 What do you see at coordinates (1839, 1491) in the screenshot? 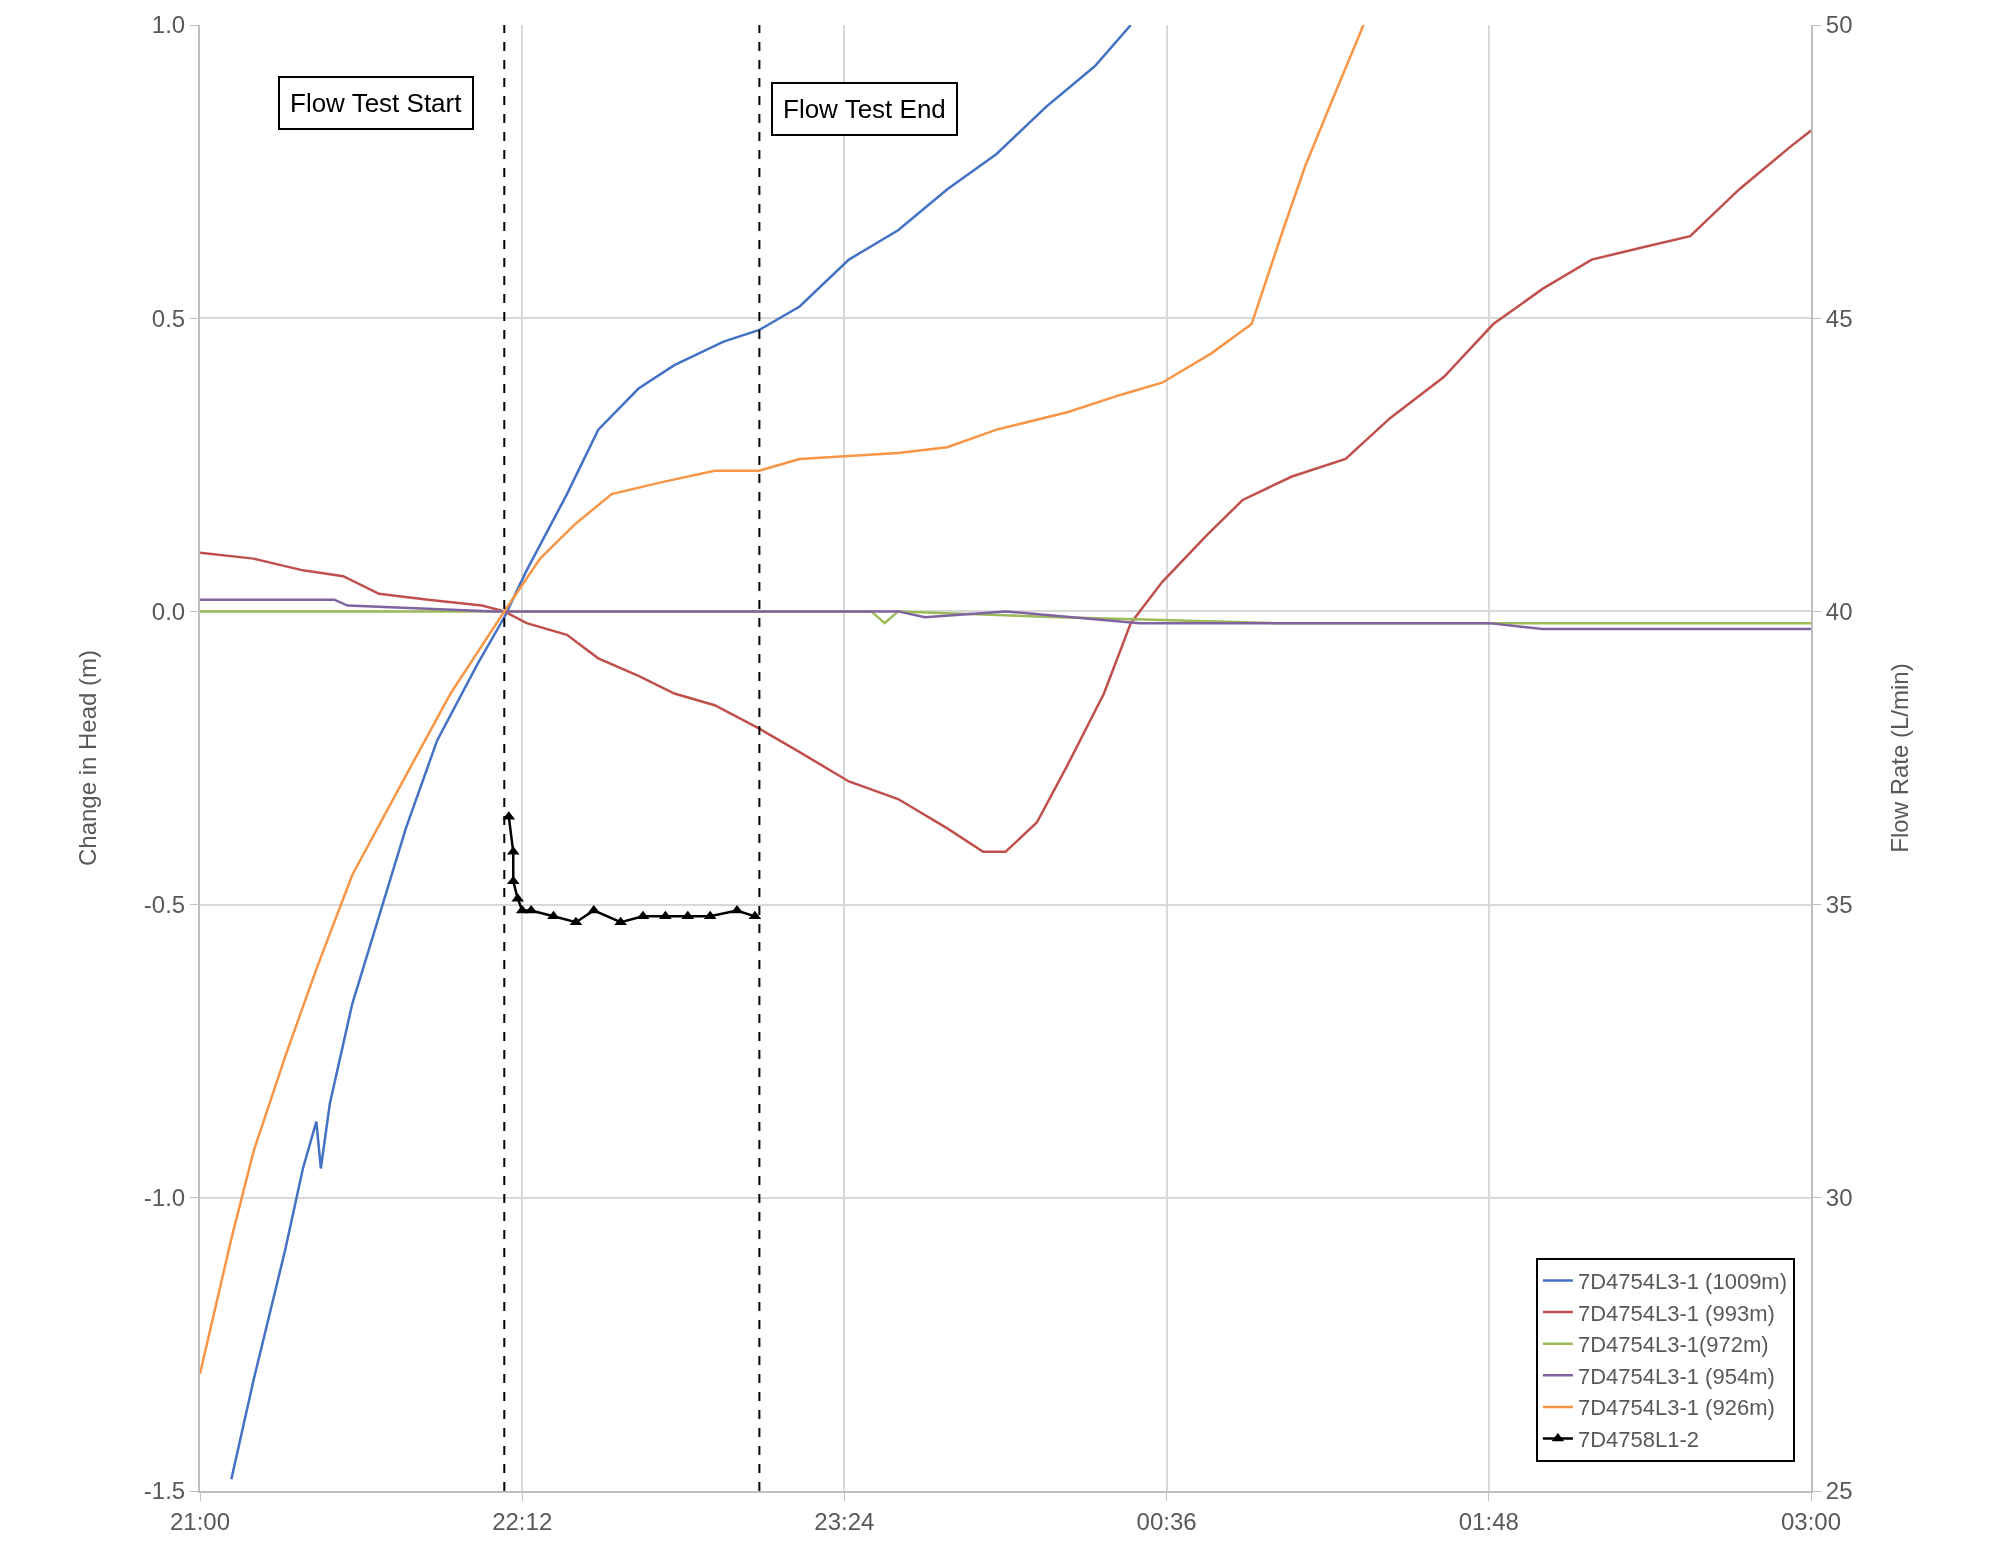
I see `y2-tick-label: 25` at bounding box center [1839, 1491].